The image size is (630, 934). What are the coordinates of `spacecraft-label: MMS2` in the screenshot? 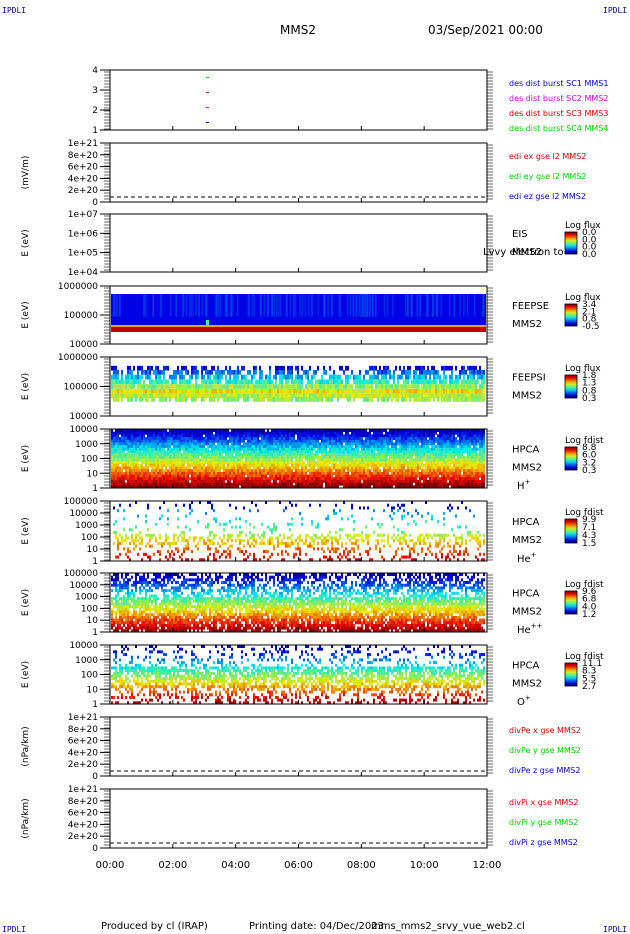 It's located at (527, 324).